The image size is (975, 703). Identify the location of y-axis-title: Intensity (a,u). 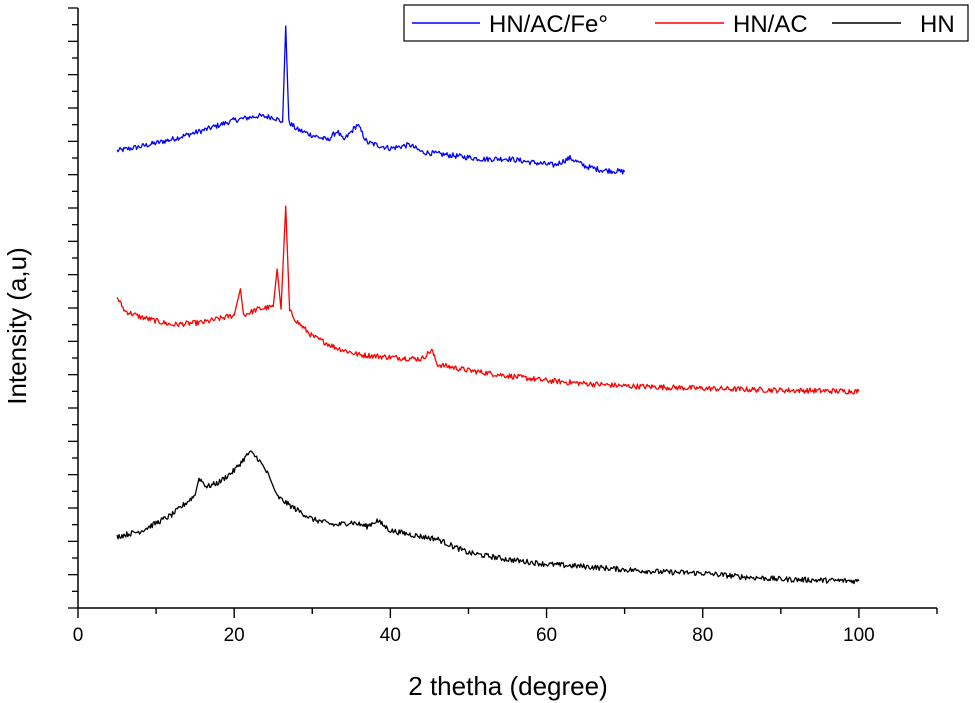
(17, 326).